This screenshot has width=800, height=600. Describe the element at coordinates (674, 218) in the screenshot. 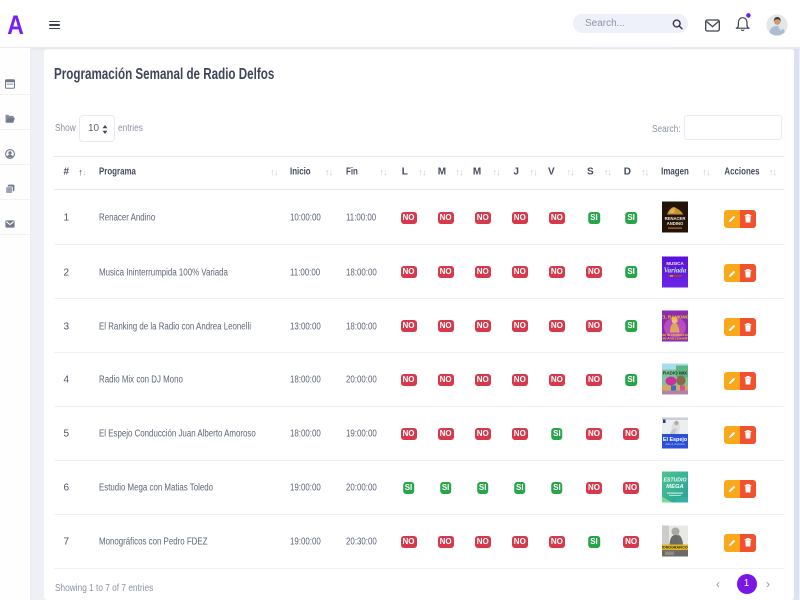

I see `svg-text: RENACER` at that location.